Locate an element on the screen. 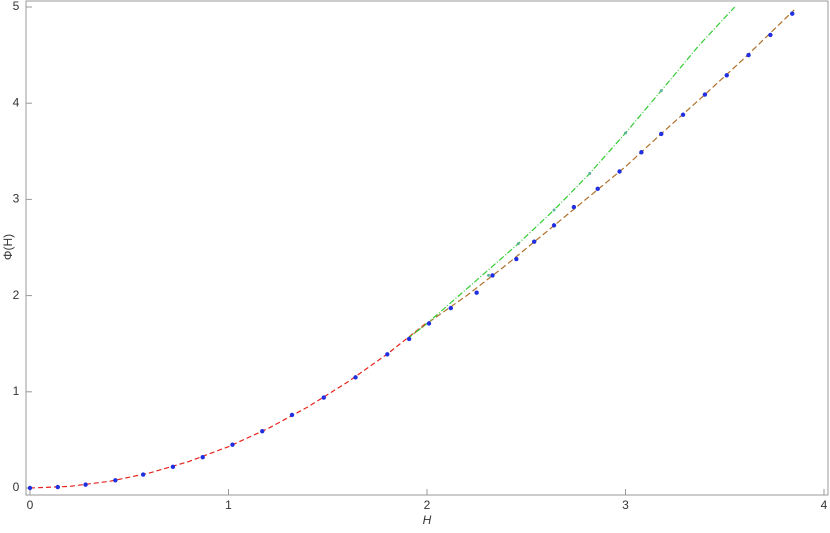 This screenshot has height=533, width=830. x-tick-label: 1 is located at coordinates (228, 505).